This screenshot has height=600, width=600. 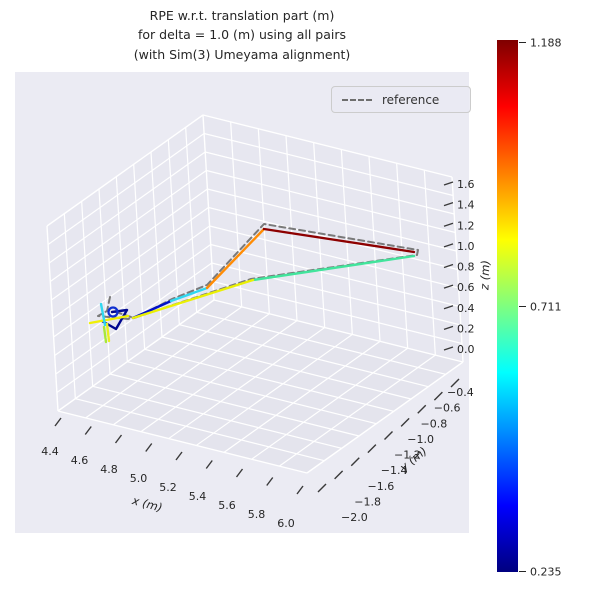 I want to click on y-tick-label: −0.4, so click(x=460, y=392).